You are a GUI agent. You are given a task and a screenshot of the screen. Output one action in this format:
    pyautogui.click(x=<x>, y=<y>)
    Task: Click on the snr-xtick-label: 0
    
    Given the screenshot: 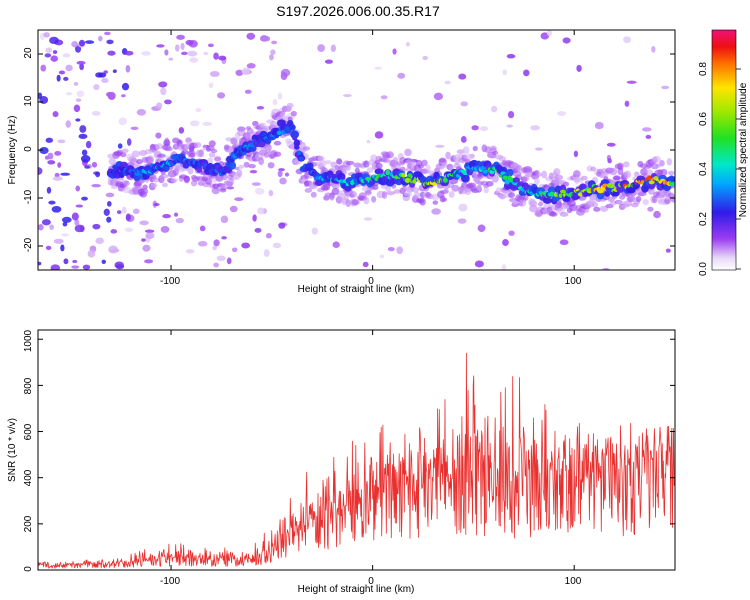 What is the action you would take?
    pyautogui.click(x=371, y=581)
    